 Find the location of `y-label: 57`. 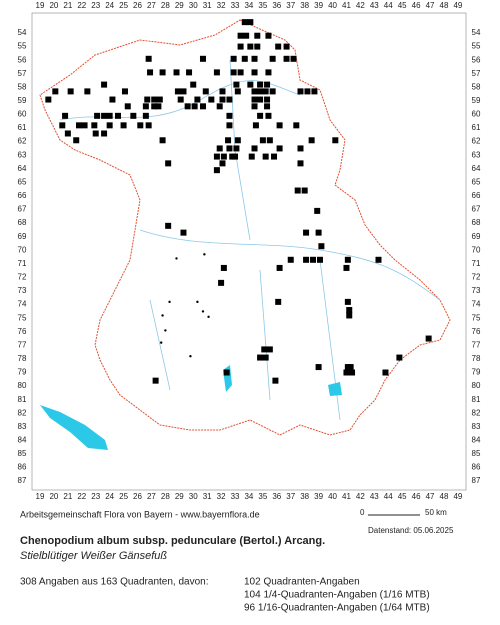

y-label: 57 is located at coordinates (22, 73).